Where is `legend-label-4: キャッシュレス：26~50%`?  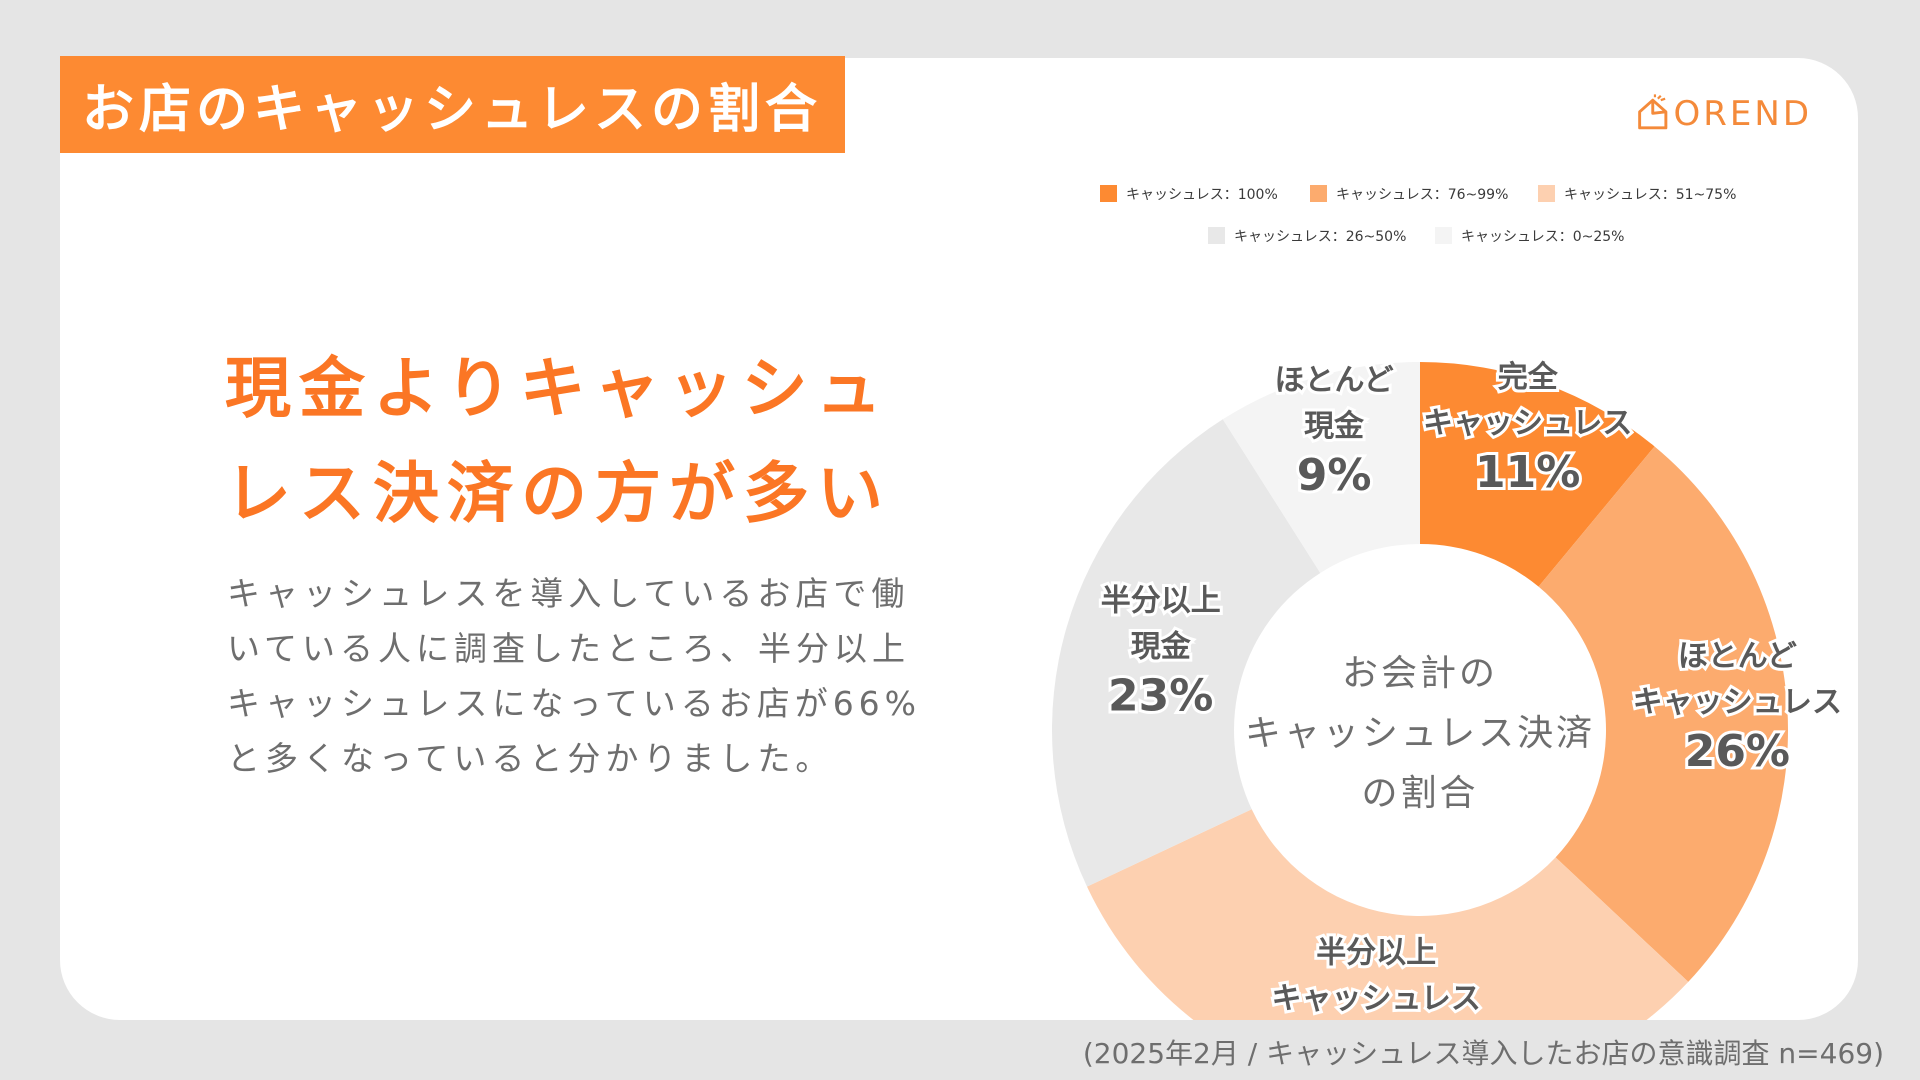
legend-label-4: キャッシュレス：26~50% is located at coordinates (1320, 237).